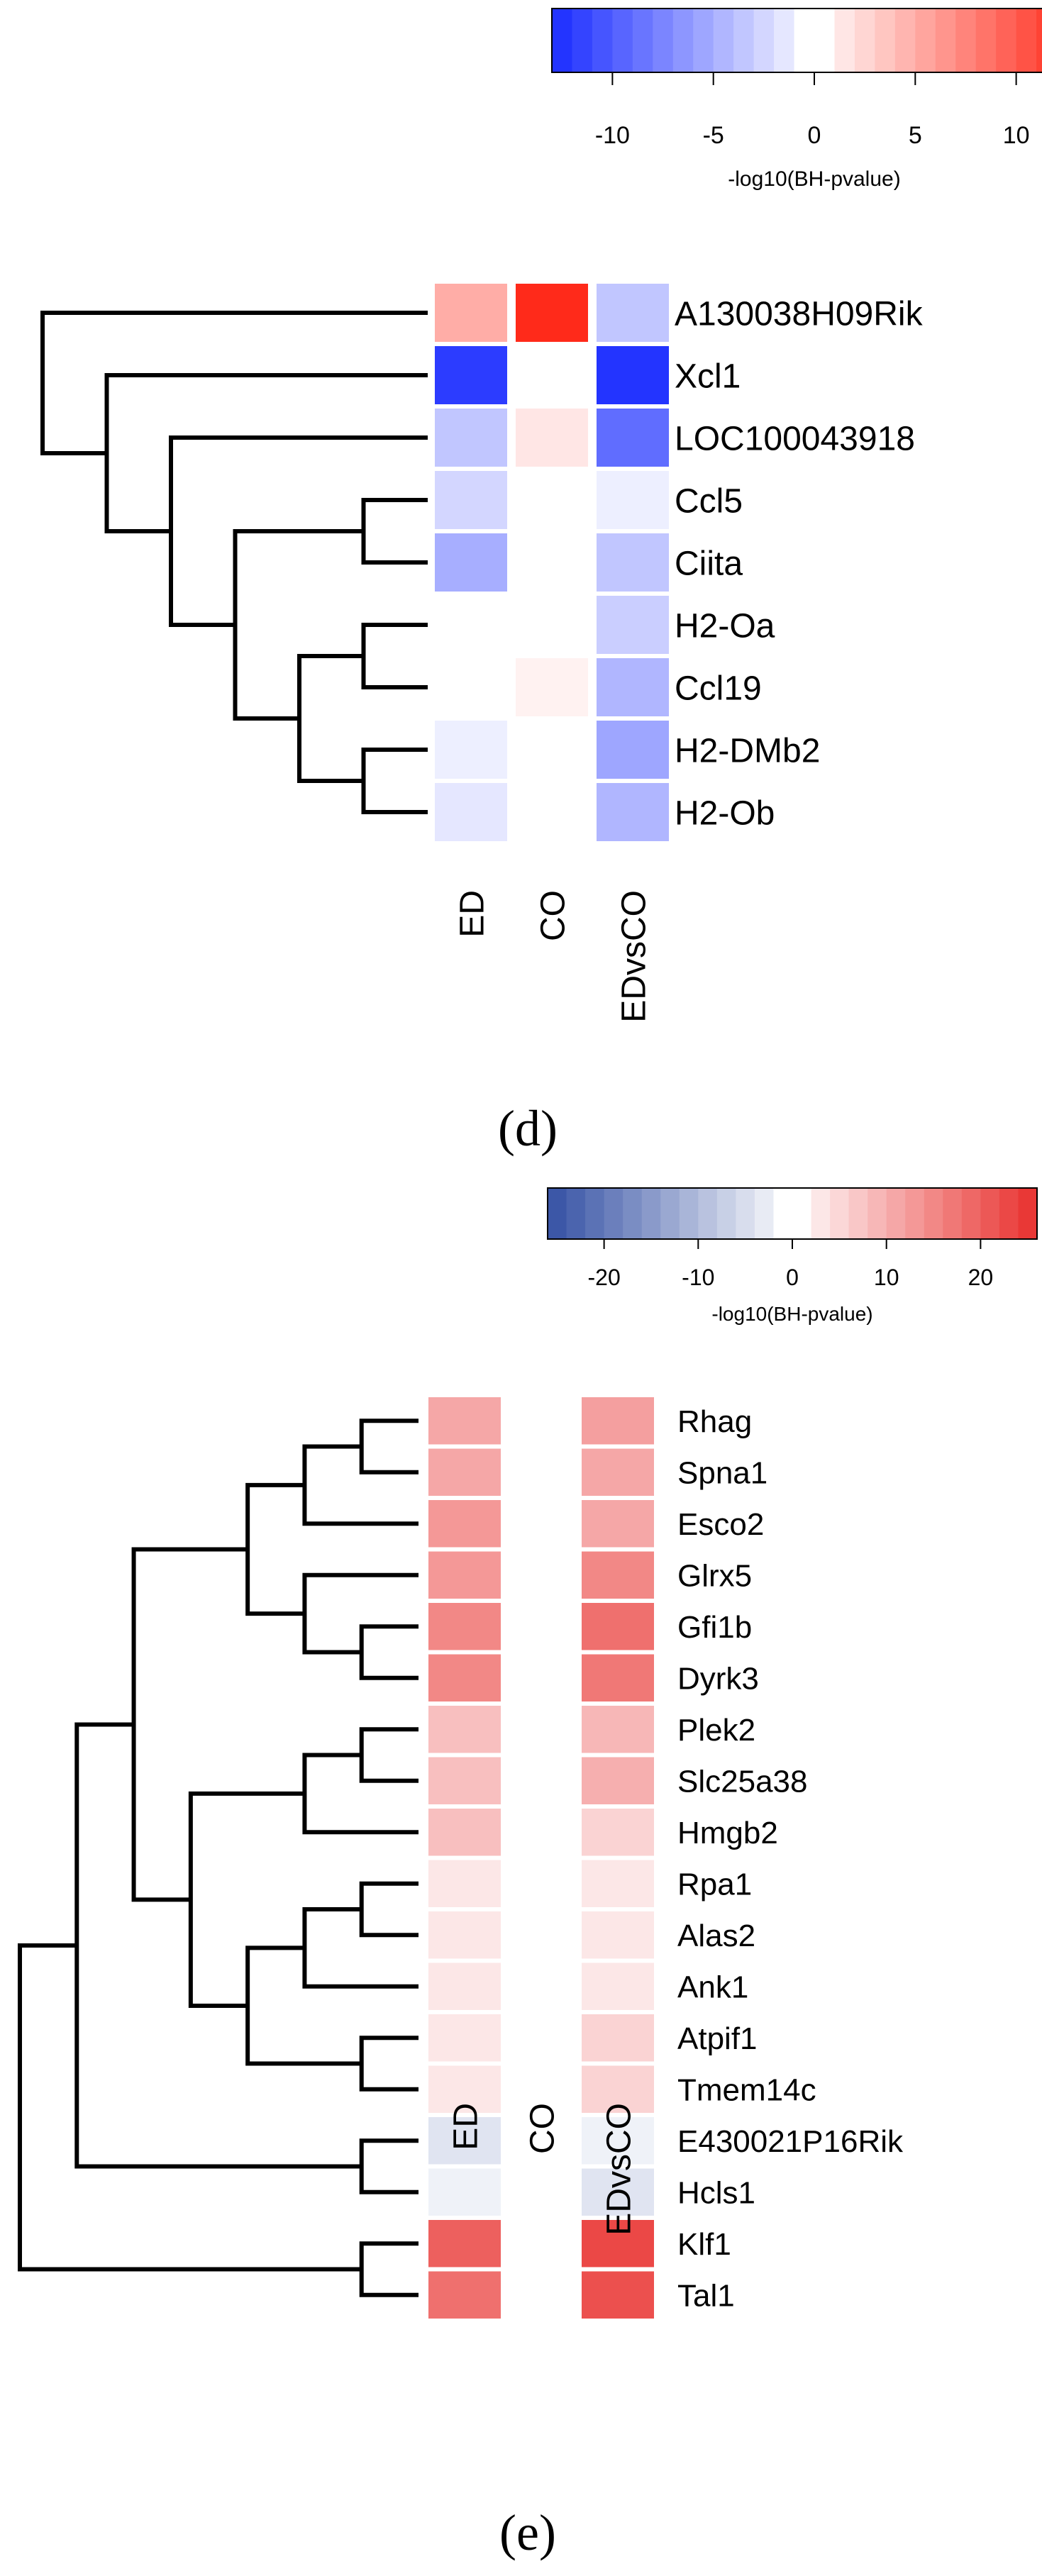  What do you see at coordinates (714, 1885) in the screenshot?
I see `row-label: Rpa1` at bounding box center [714, 1885].